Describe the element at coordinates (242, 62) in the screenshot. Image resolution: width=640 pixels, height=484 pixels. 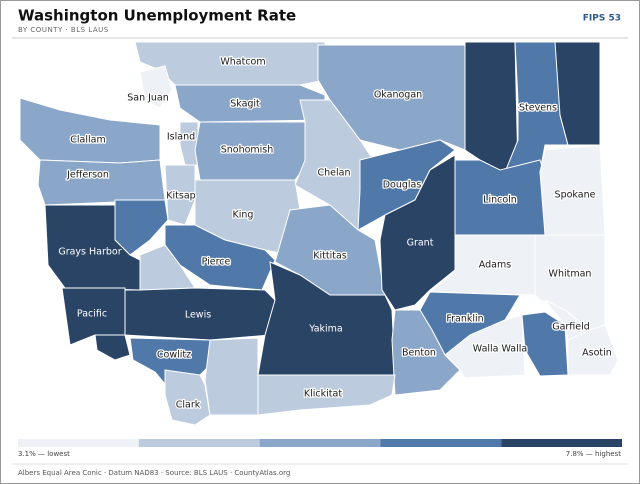
I see `county-label: Whatcom` at that location.